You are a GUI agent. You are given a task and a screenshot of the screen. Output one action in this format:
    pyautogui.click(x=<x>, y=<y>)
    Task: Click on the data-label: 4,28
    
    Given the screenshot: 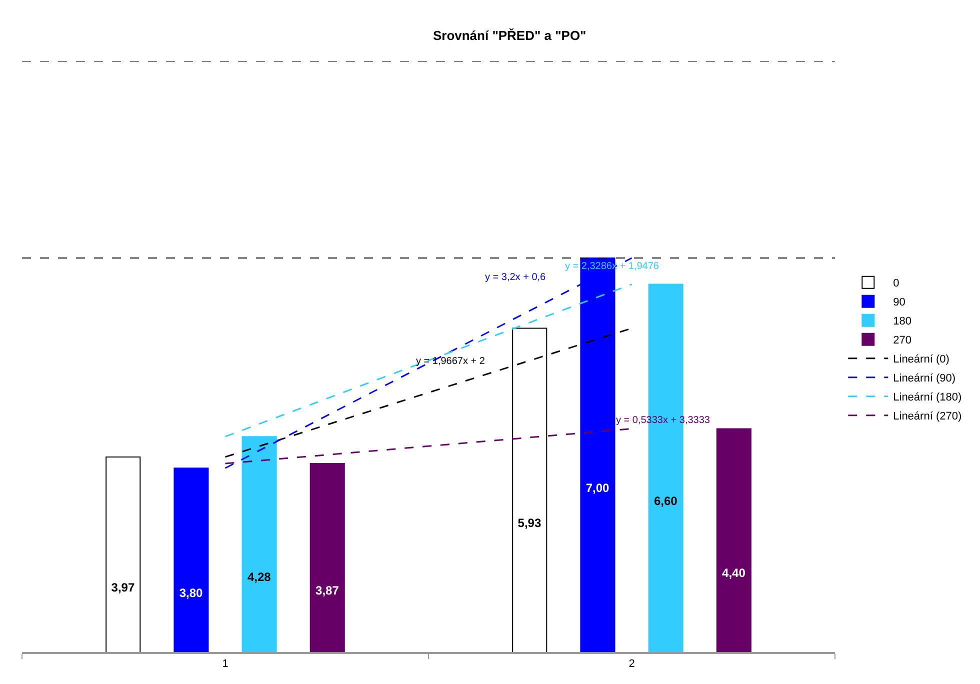 What is the action you would take?
    pyautogui.click(x=259, y=577)
    